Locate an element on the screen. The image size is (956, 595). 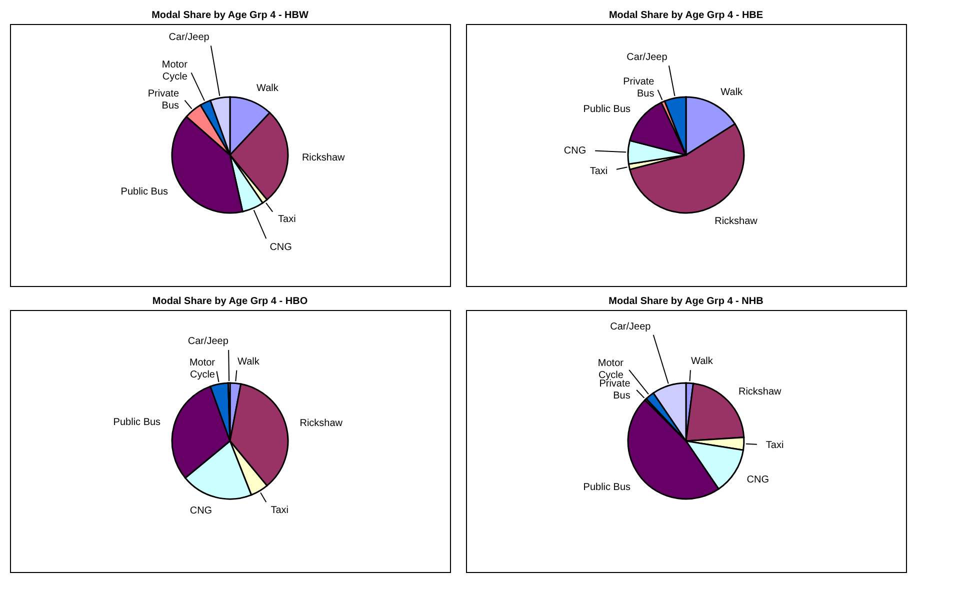
chart-title: Modal Share by Age Grp 4 - HBE is located at coordinates (686, 15).